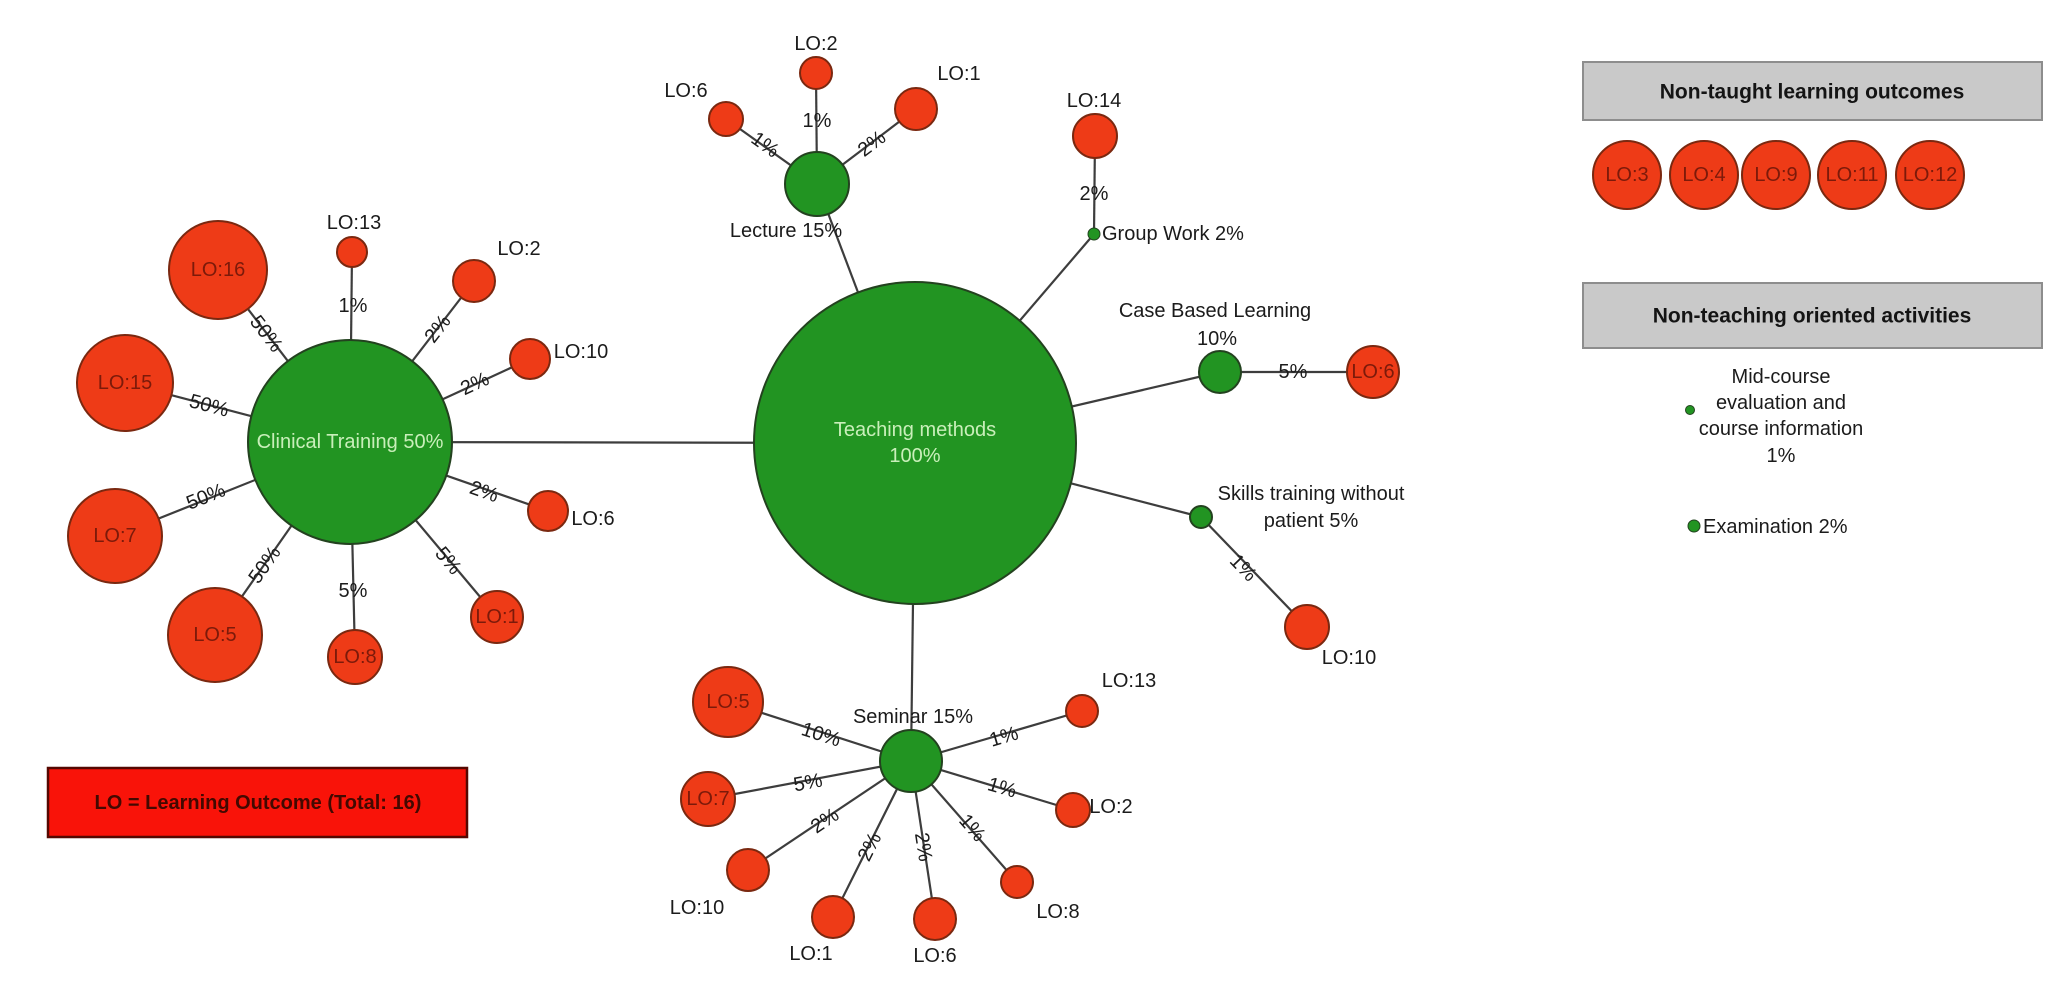 The width and height of the screenshot is (2059, 1001). I want to click on free-label-3: 10%, so click(1217, 339).